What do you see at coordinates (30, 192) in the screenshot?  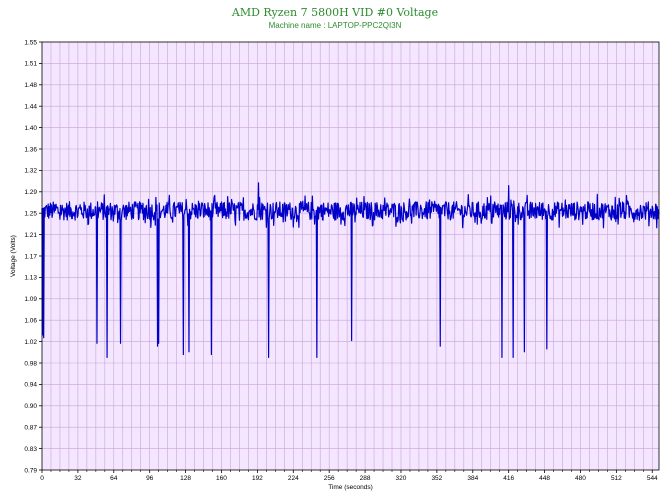 I see `y-tick-label: 1.29` at bounding box center [30, 192].